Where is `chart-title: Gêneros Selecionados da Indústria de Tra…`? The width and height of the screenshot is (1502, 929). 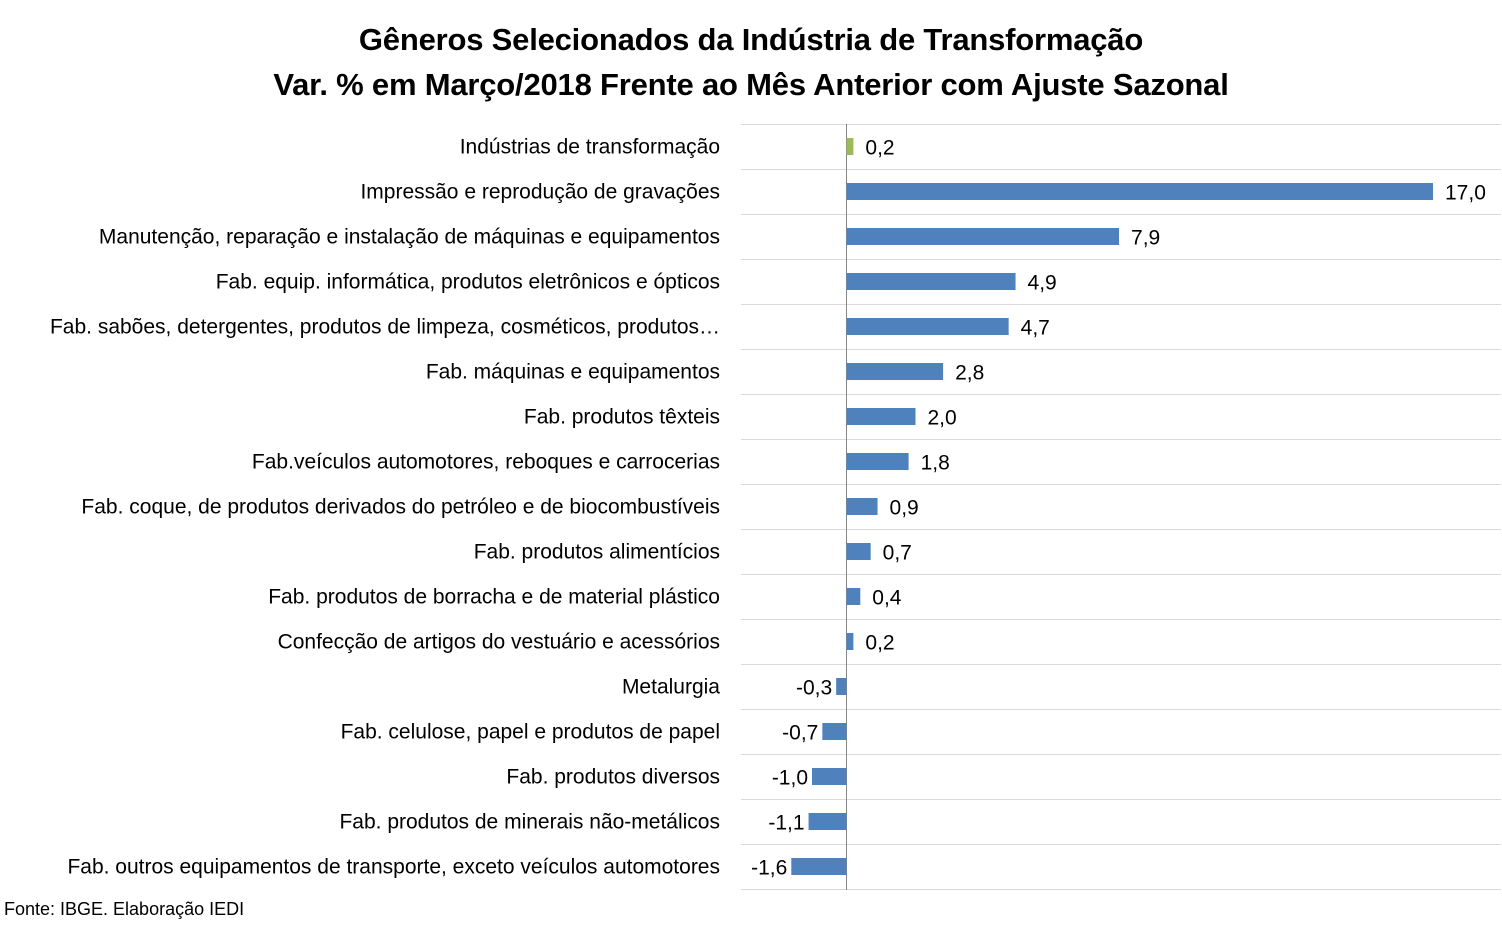
chart-title: Gêneros Selecionados da Indústria de Tra… is located at coordinates (751, 39).